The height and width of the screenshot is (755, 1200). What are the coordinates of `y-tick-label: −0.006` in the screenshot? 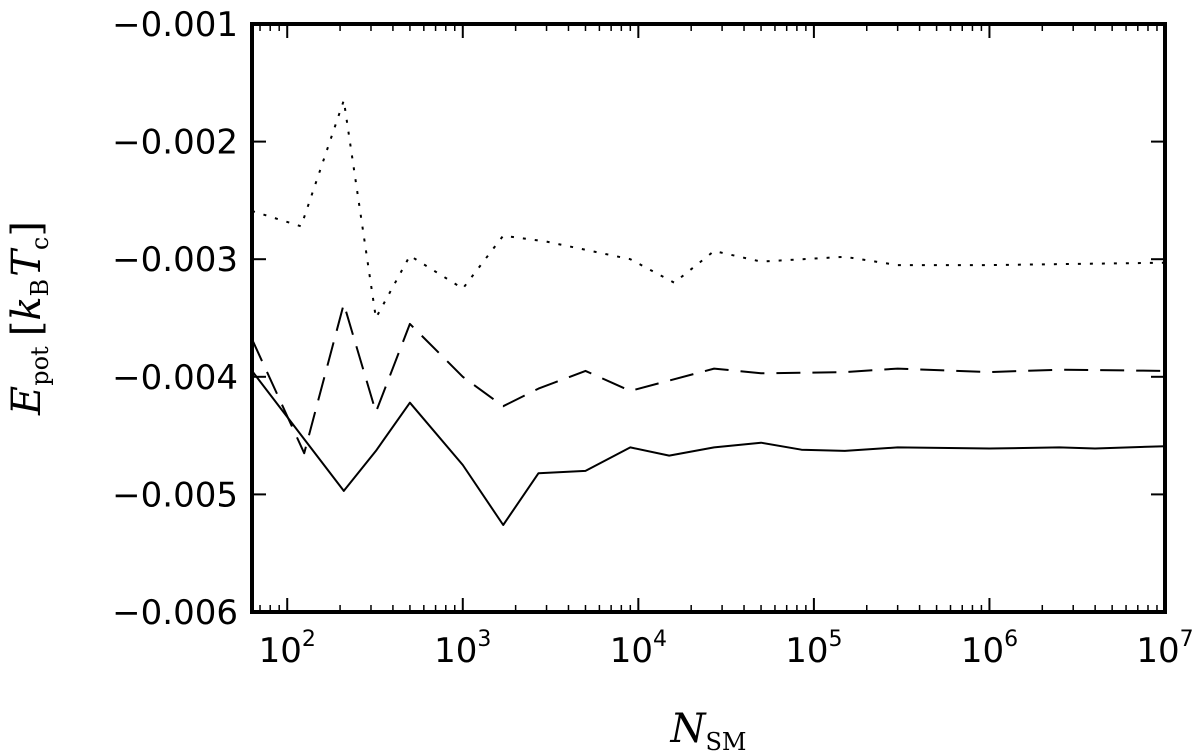 It's located at (175, 613).